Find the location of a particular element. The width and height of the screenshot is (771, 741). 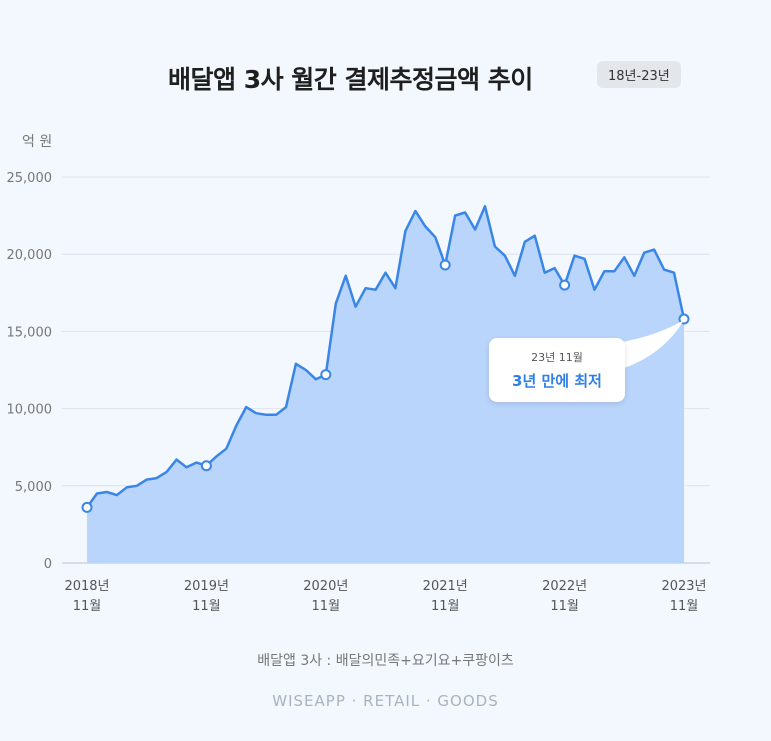

x-tick-year: 2020년 is located at coordinates (325, 586).